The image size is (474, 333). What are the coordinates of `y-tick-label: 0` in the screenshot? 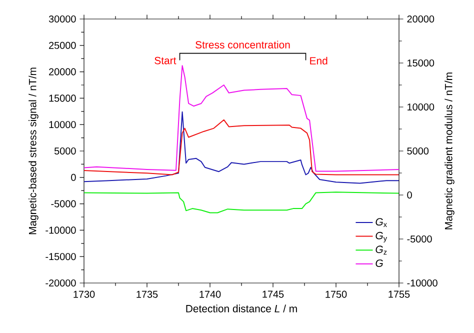 It's located at (73, 177).